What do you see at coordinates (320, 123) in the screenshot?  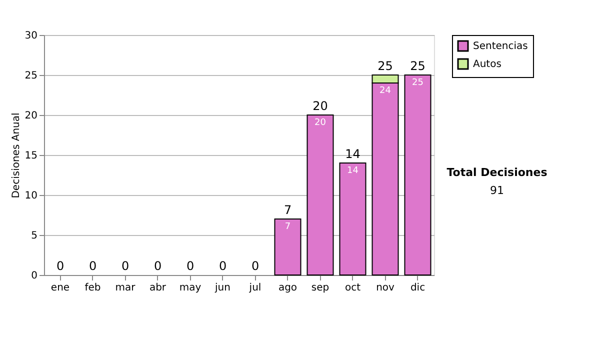 I see `data-label: 20` at bounding box center [320, 123].